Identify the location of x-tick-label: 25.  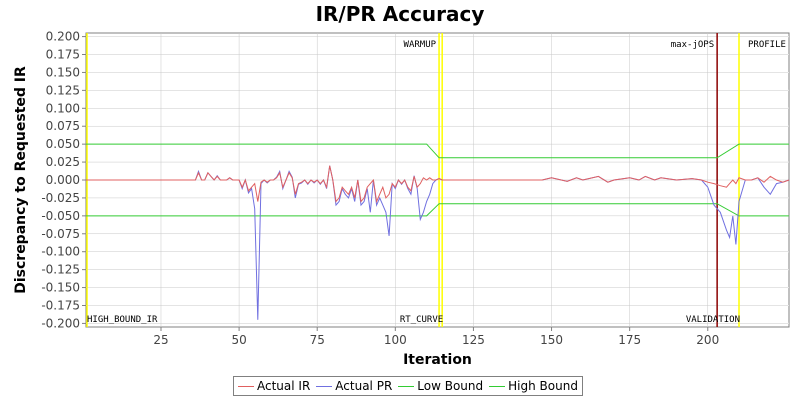
(160, 340).